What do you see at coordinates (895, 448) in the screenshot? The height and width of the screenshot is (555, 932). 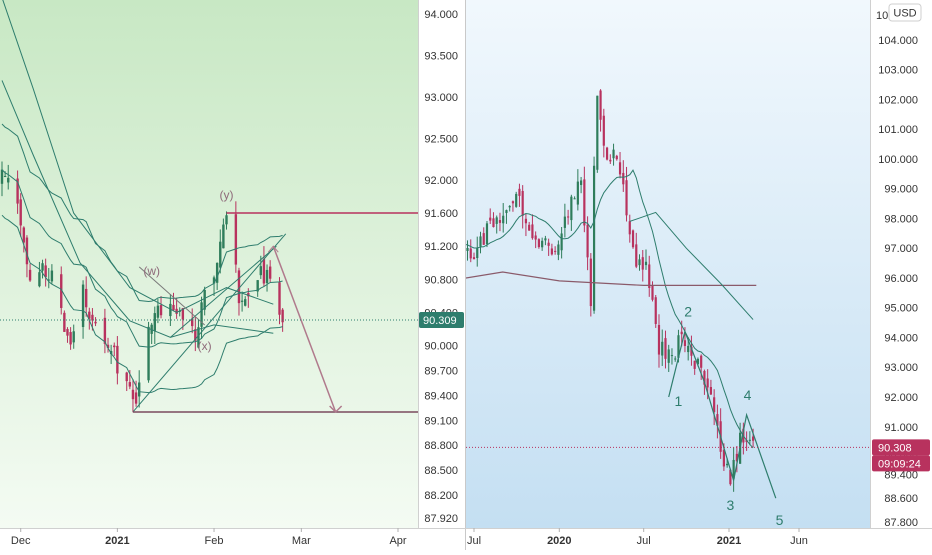 I see `right-last-price: 90.308` at bounding box center [895, 448].